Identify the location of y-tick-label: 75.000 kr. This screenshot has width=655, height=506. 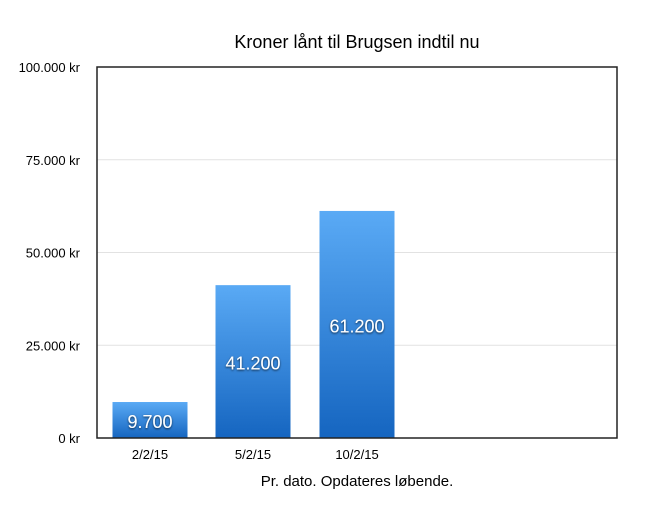
(53, 160).